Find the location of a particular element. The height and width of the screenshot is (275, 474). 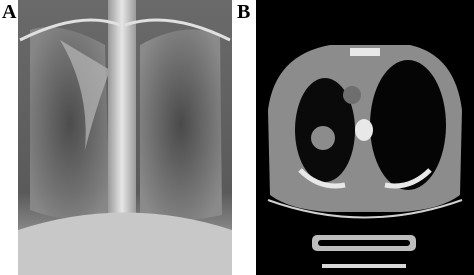

table-line is located at coordinates (365, 209).